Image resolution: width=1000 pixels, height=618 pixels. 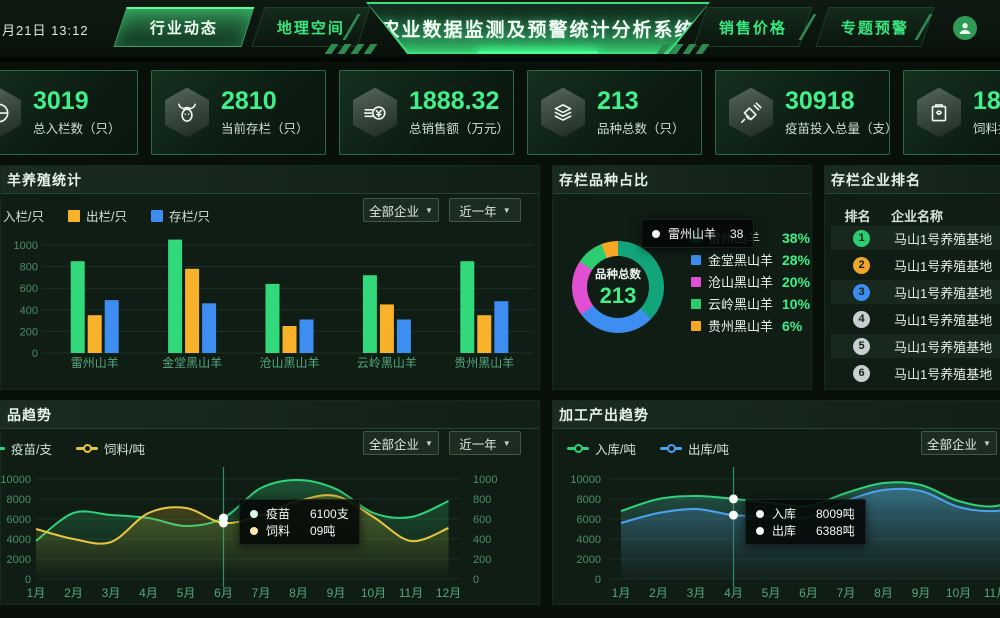 What do you see at coordinates (589, 560) in the screenshot?
I see `svg-text: 2000` at bounding box center [589, 560].